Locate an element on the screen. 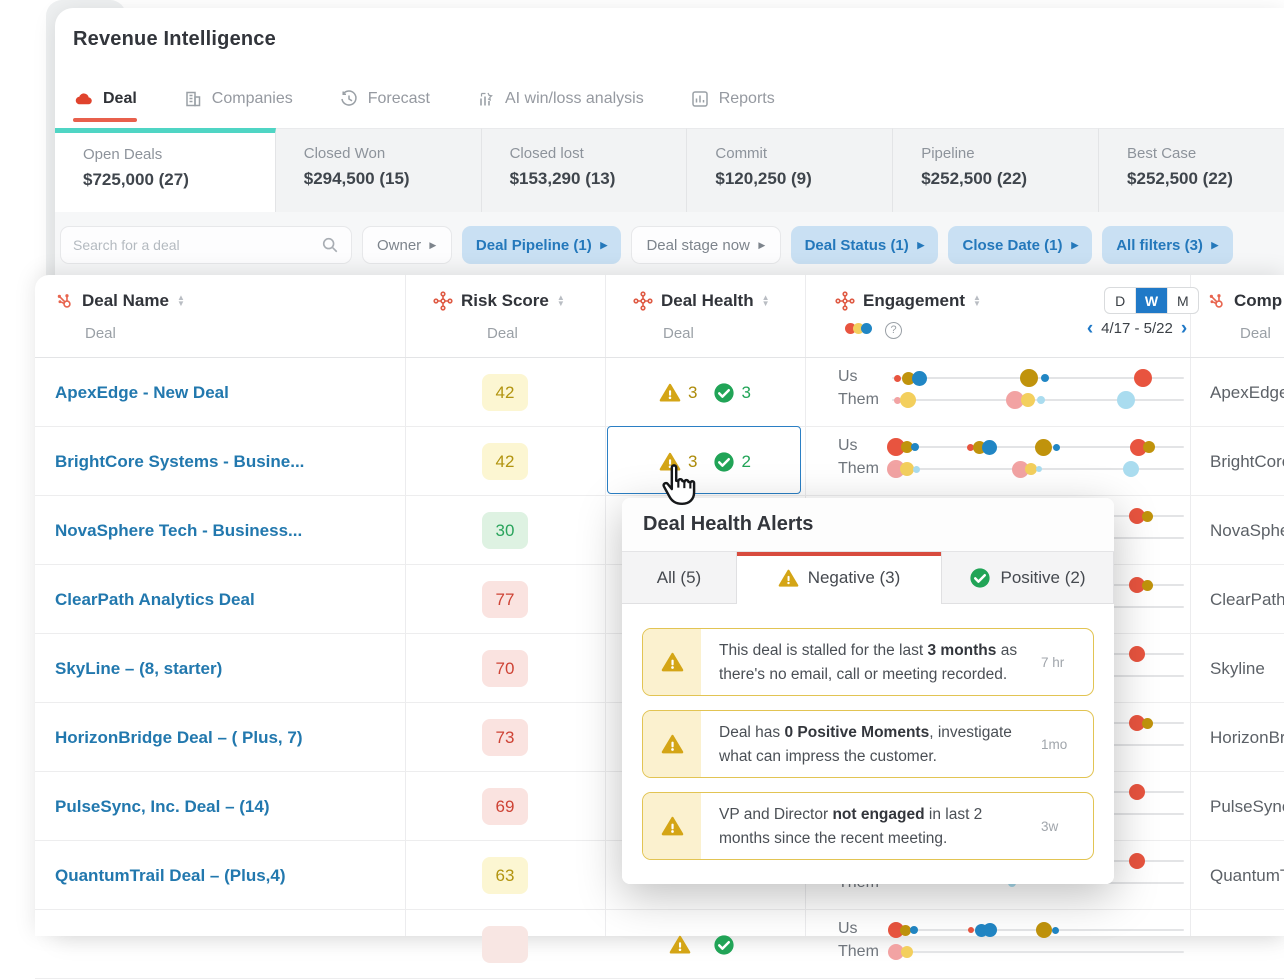 The height and width of the screenshot is (979, 1284). period-toggle-m: M is located at coordinates (1182, 300).